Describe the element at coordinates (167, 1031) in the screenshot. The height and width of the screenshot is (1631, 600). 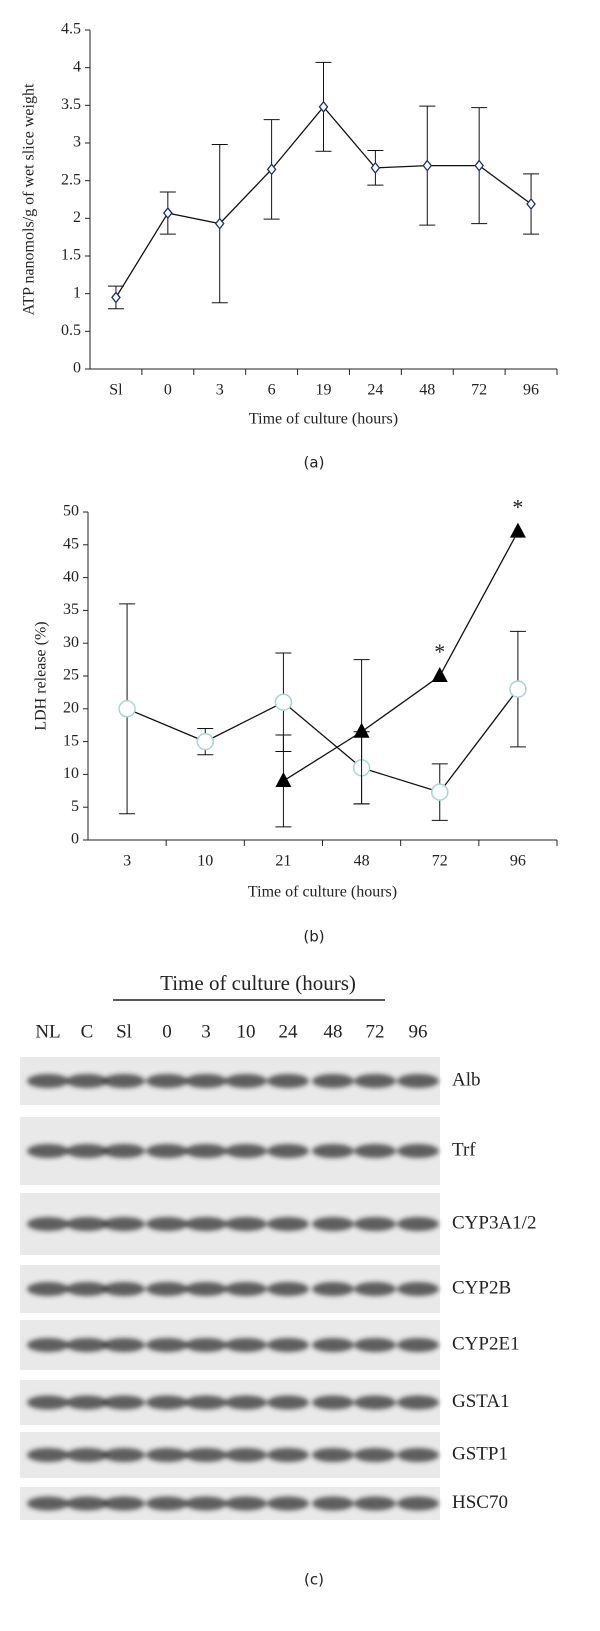
I see `lane-label: 0` at that location.